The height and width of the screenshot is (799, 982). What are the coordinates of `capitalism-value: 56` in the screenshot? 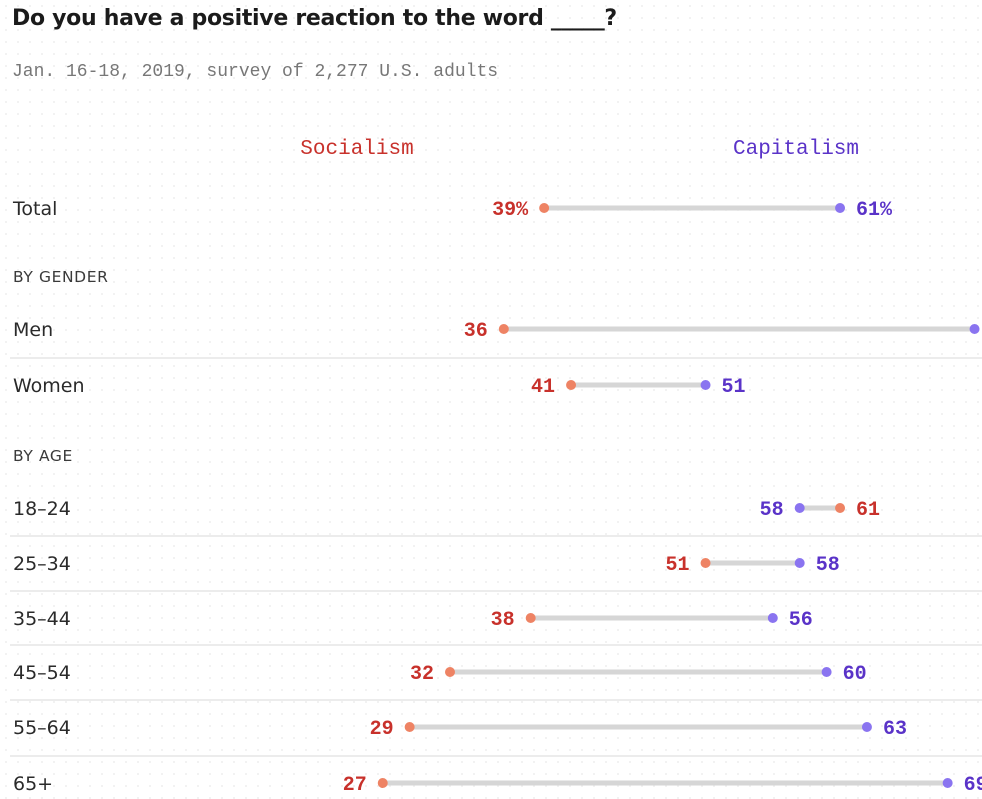 It's located at (801, 620).